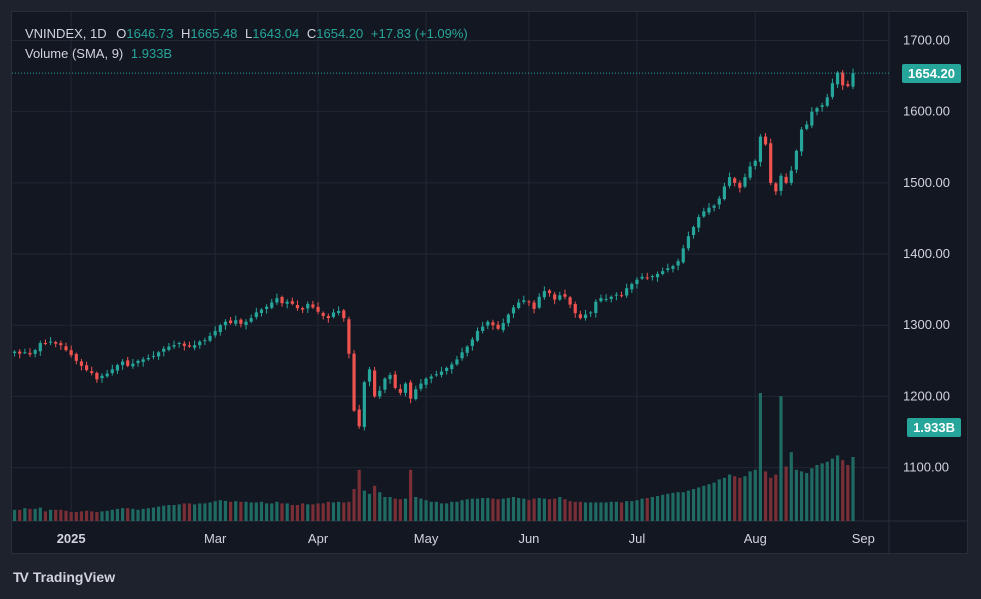  I want to click on time-tick-label: Mar, so click(215, 538).